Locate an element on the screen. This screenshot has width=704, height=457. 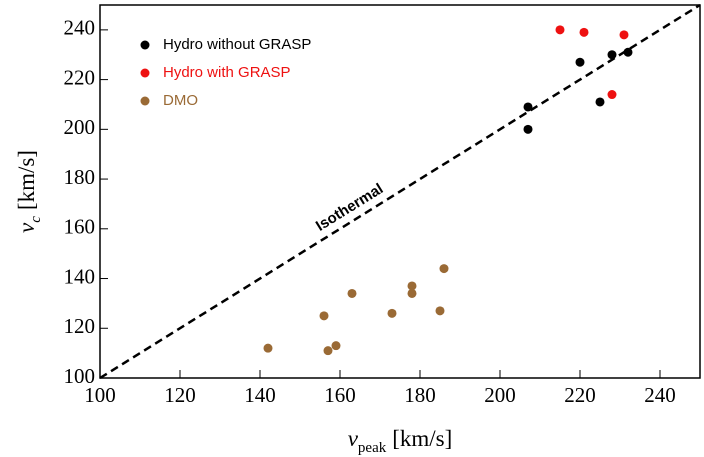
x-axis-label-subscript: peak is located at coordinates (372, 448).